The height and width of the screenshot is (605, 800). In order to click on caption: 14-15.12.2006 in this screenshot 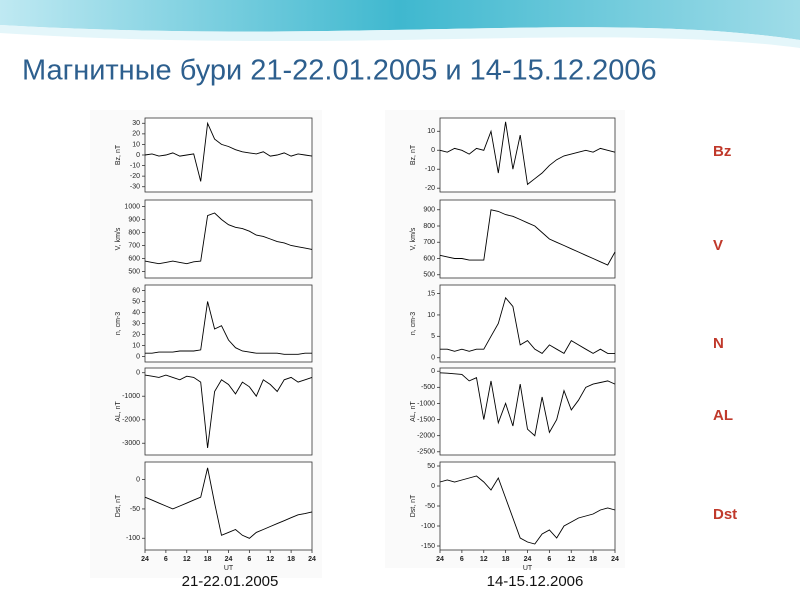, I will do `click(535, 581)`.